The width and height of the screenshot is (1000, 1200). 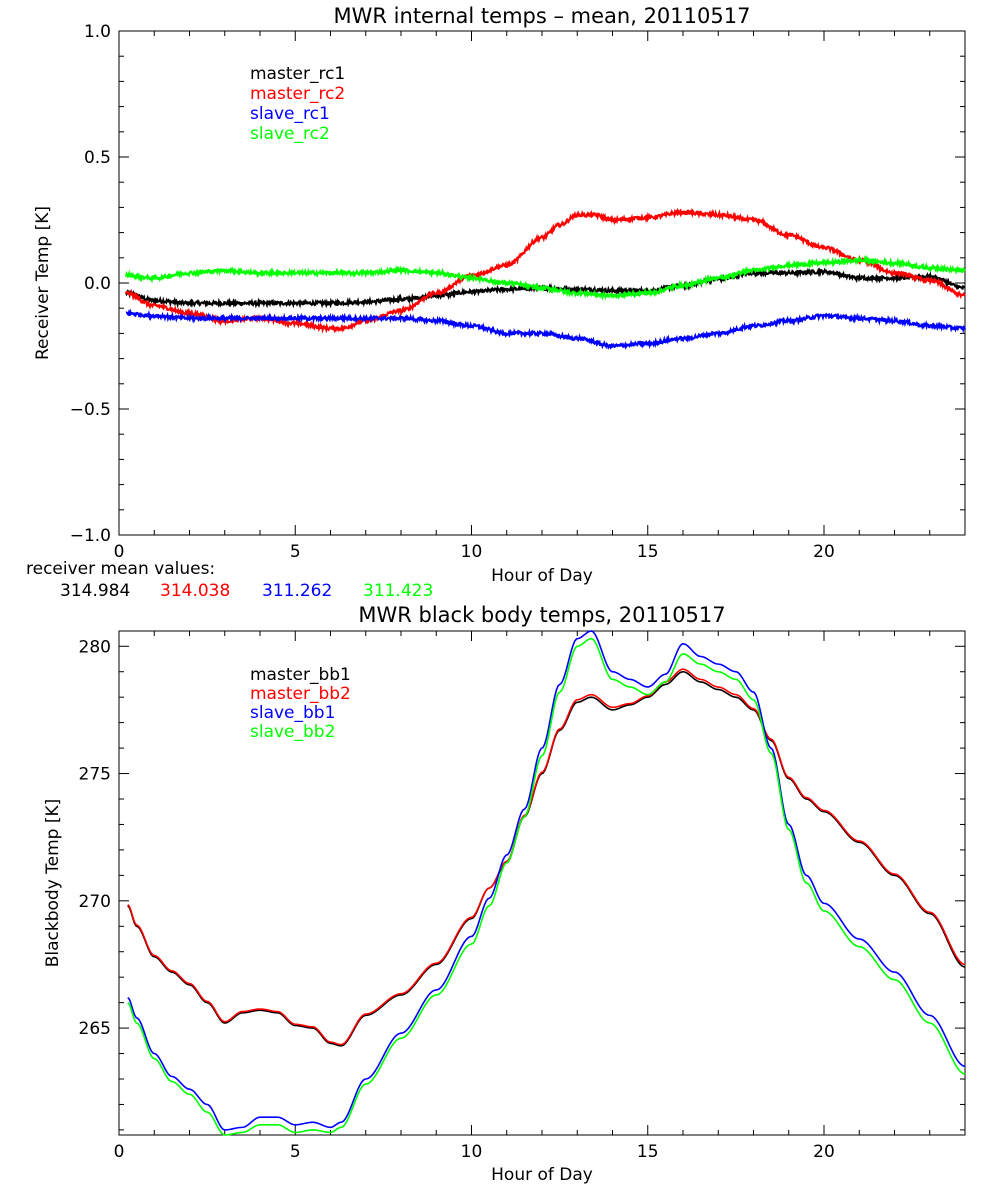 I want to click on y-tick-label: −0.5, so click(x=90, y=410).